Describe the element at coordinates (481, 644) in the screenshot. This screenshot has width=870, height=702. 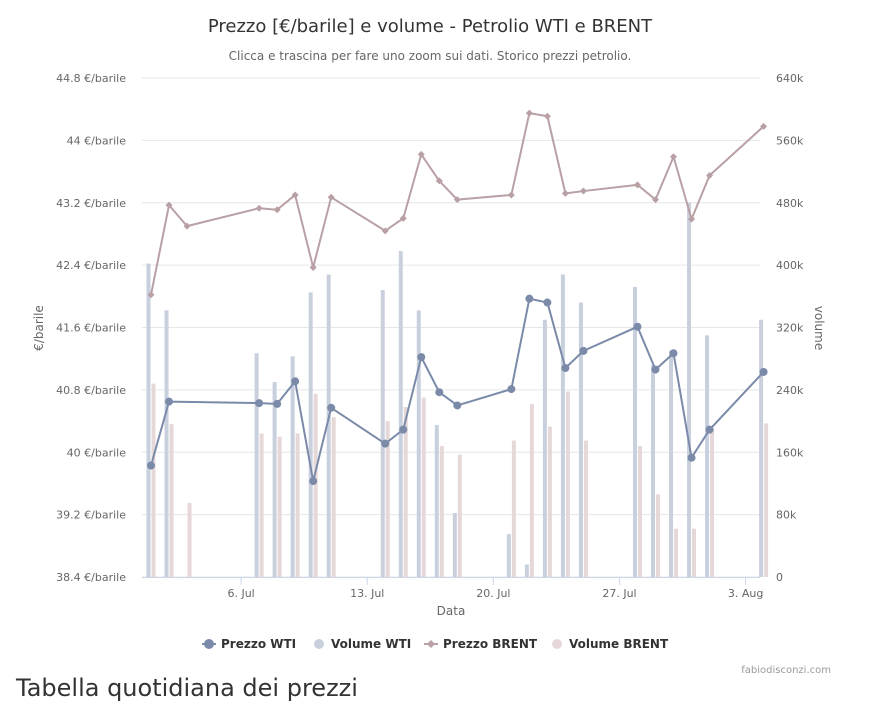
I see `legend-item-3: Prezzo BRENT` at that location.